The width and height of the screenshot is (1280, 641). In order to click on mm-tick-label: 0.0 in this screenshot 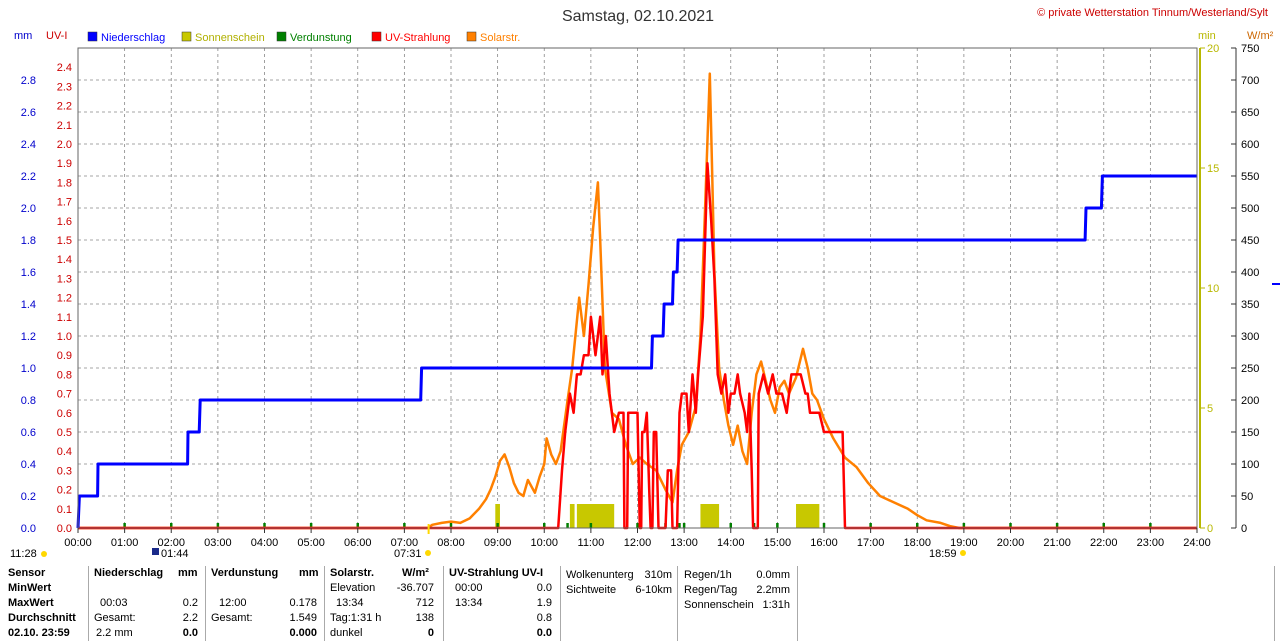, I will do `click(28, 529)`.